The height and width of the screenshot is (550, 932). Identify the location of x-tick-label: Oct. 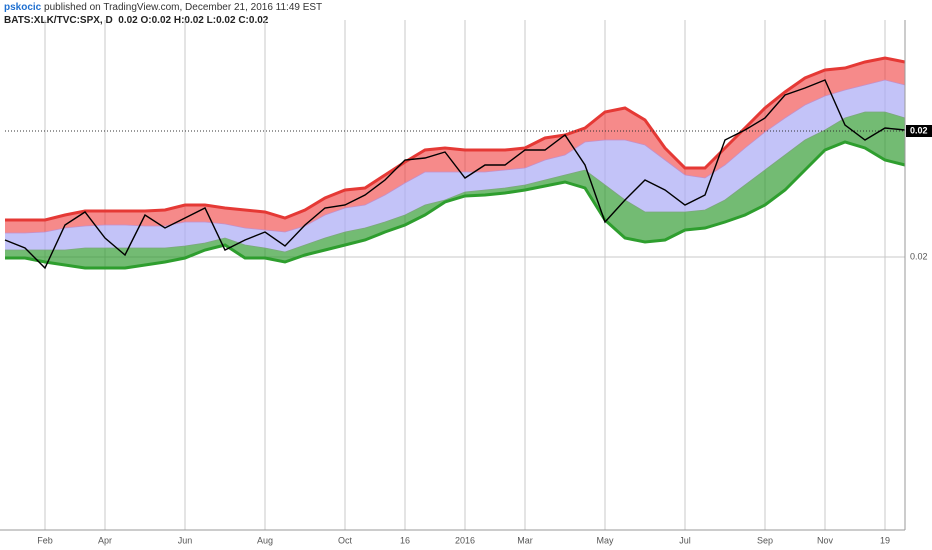
(345, 540).